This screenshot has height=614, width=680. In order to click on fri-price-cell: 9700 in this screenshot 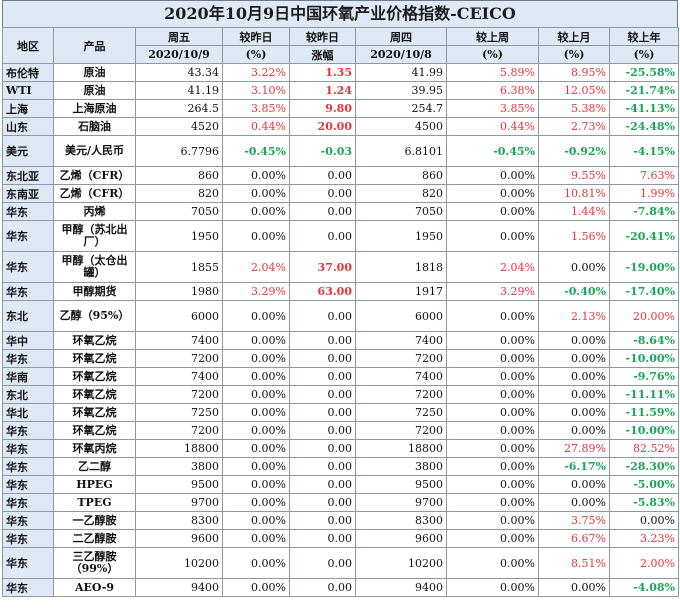, I will do `click(179, 502)`.